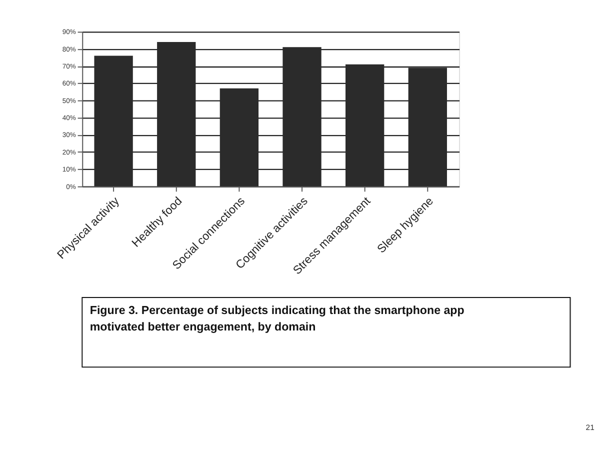  I want to click on text: 21, so click(590, 427).